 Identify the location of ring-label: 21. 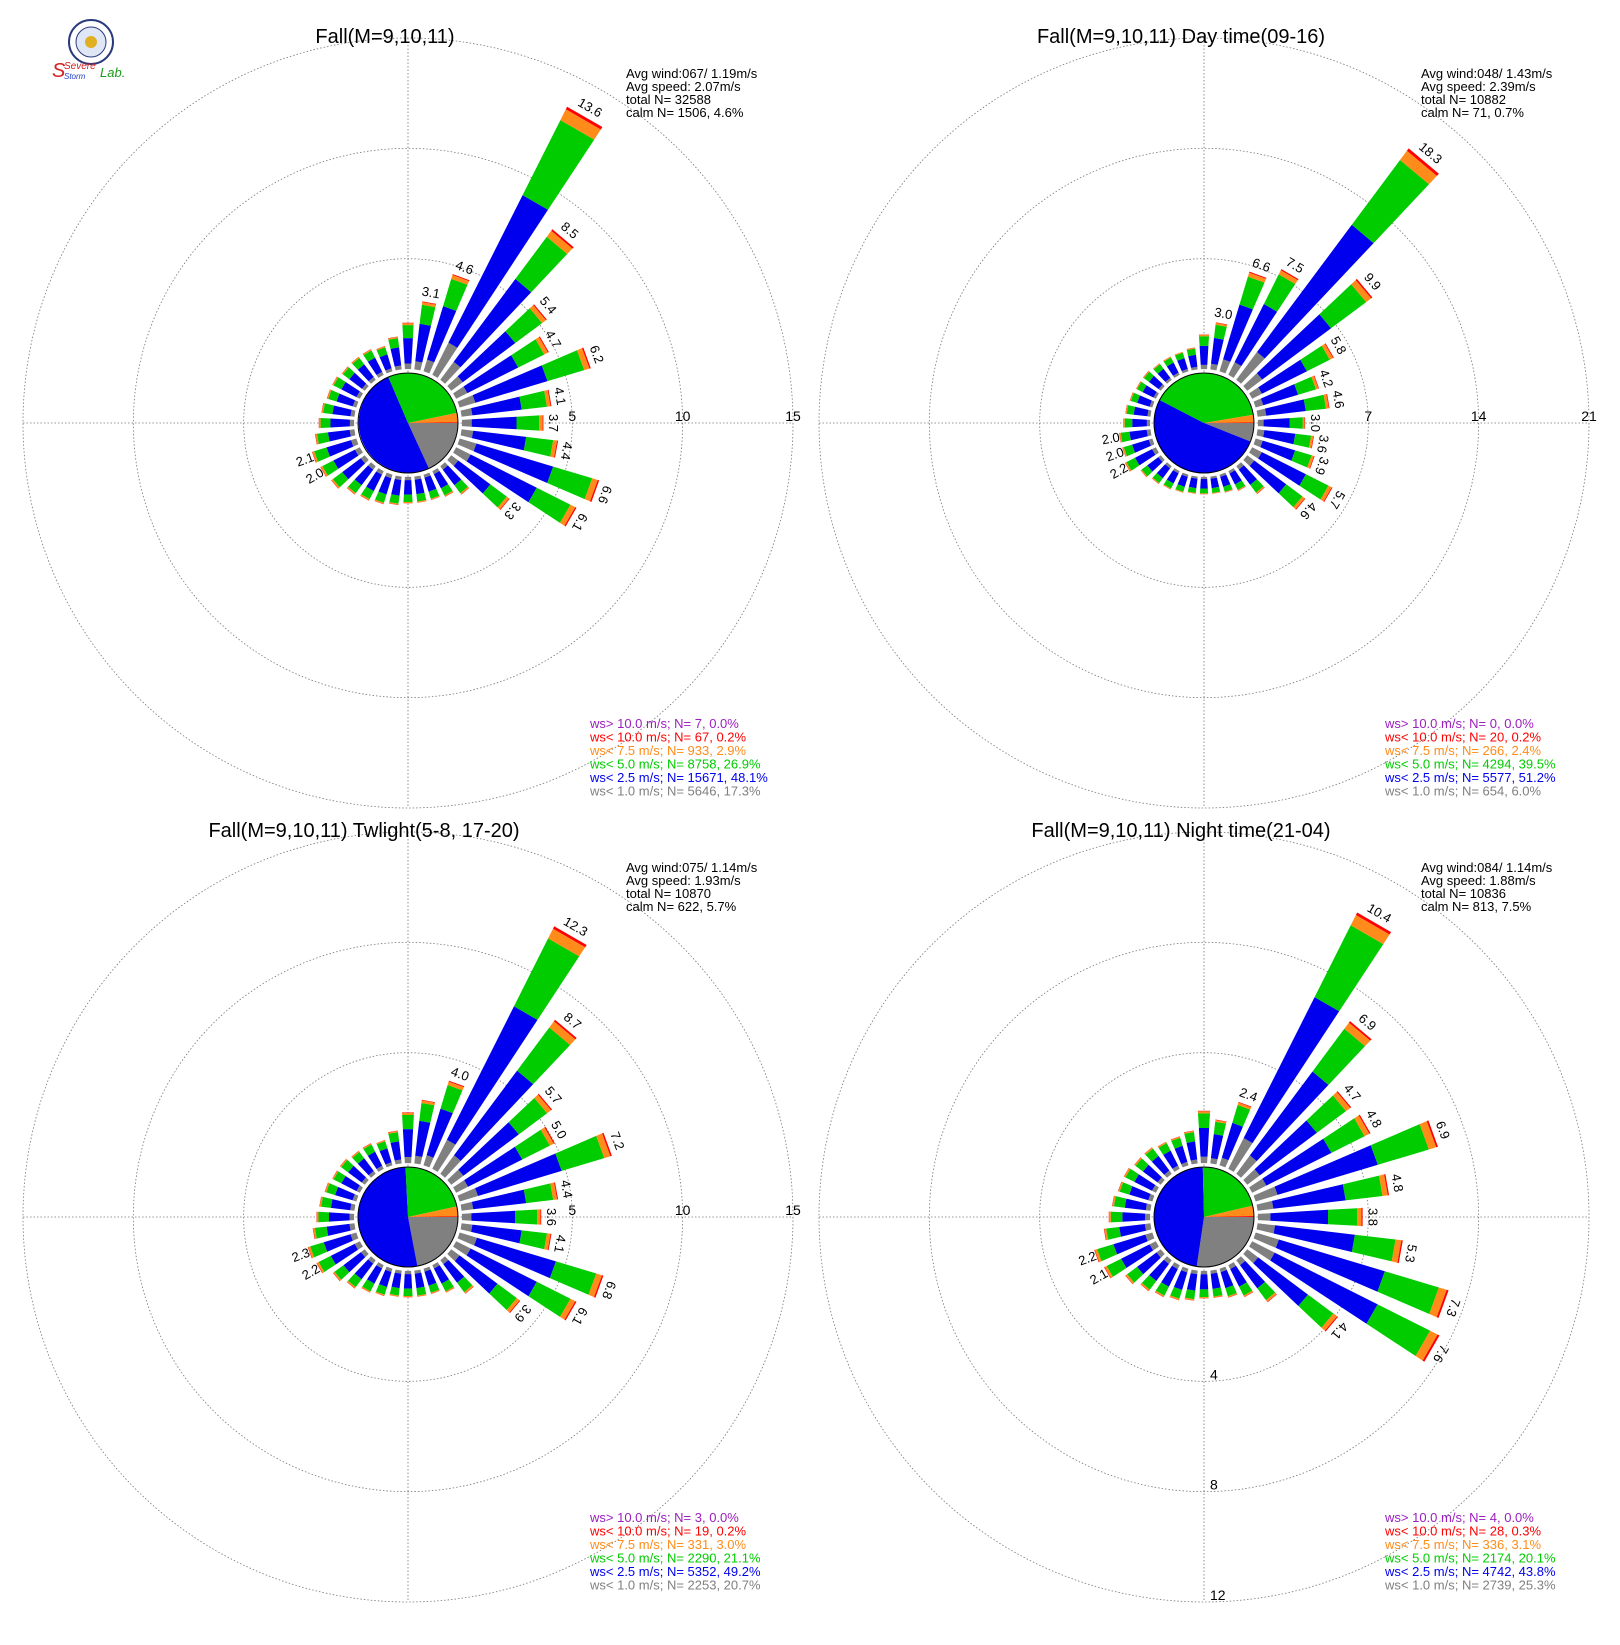
(1589, 416).